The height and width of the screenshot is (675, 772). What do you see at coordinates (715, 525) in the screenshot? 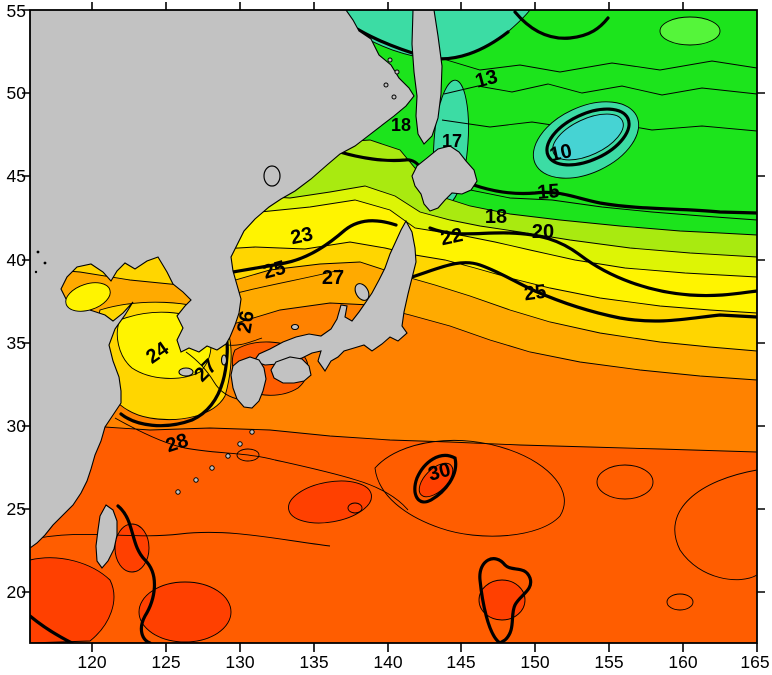
I see `contour-thin-29-east` at bounding box center [715, 525].